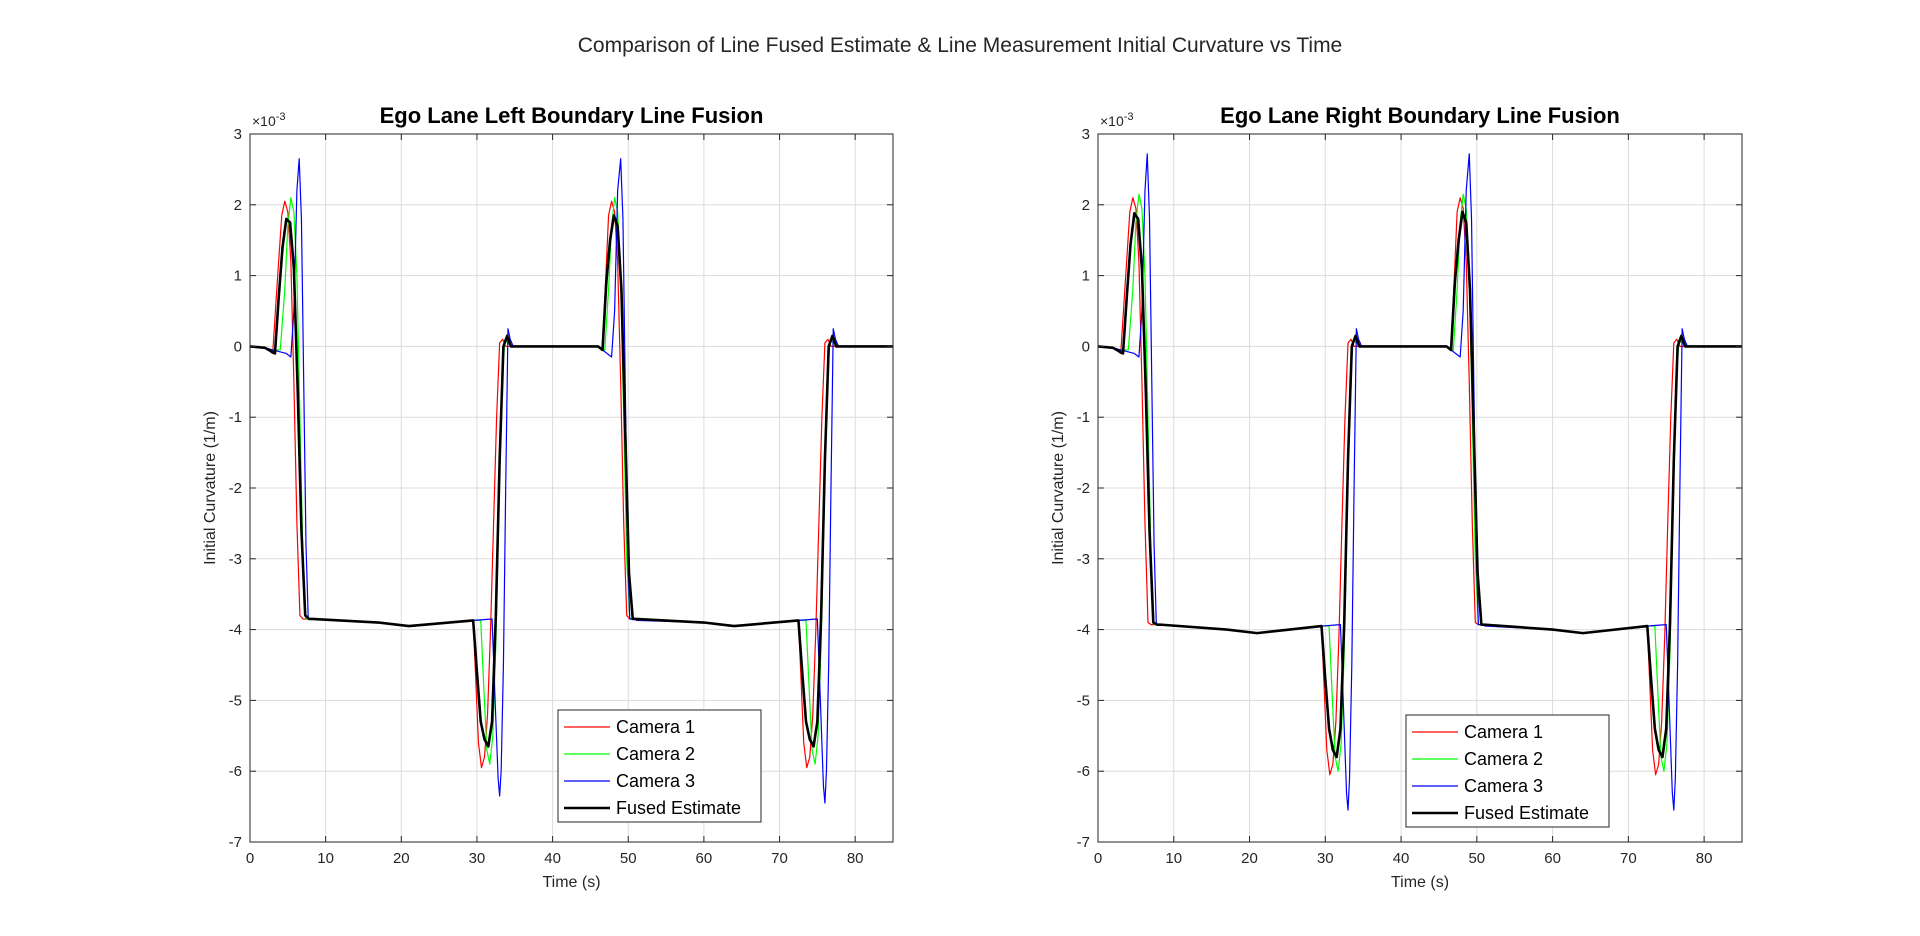 This screenshot has height=936, width=1920. What do you see at coordinates (1420, 115) in the screenshot?
I see `chart-title: Ego Lane Right Boundary Line Fusion` at bounding box center [1420, 115].